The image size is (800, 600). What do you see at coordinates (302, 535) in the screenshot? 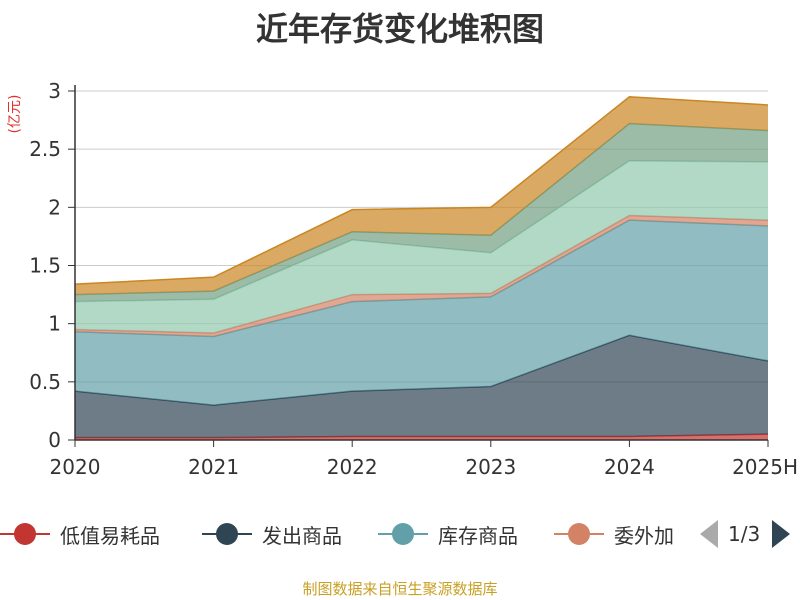
I see `legend-label: 发出商品` at bounding box center [302, 535].